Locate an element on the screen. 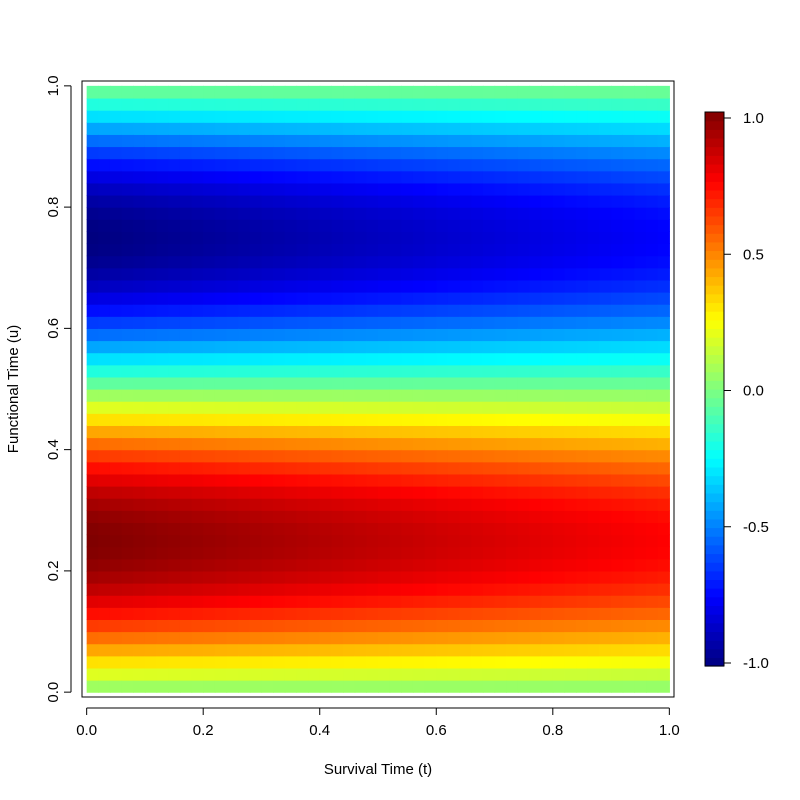 Image resolution: width=800 pixels, height=800 pixels. y-axis-label: Functional Time (u) is located at coordinates (13, 389).